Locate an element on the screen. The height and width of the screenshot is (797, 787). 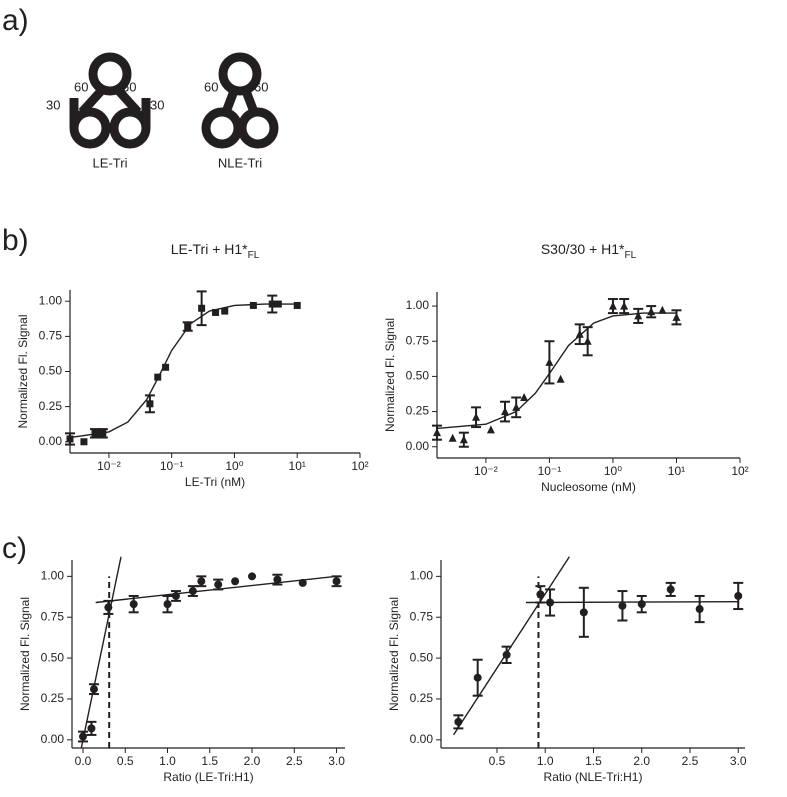
panel-label: a) is located at coordinates (15, 20).